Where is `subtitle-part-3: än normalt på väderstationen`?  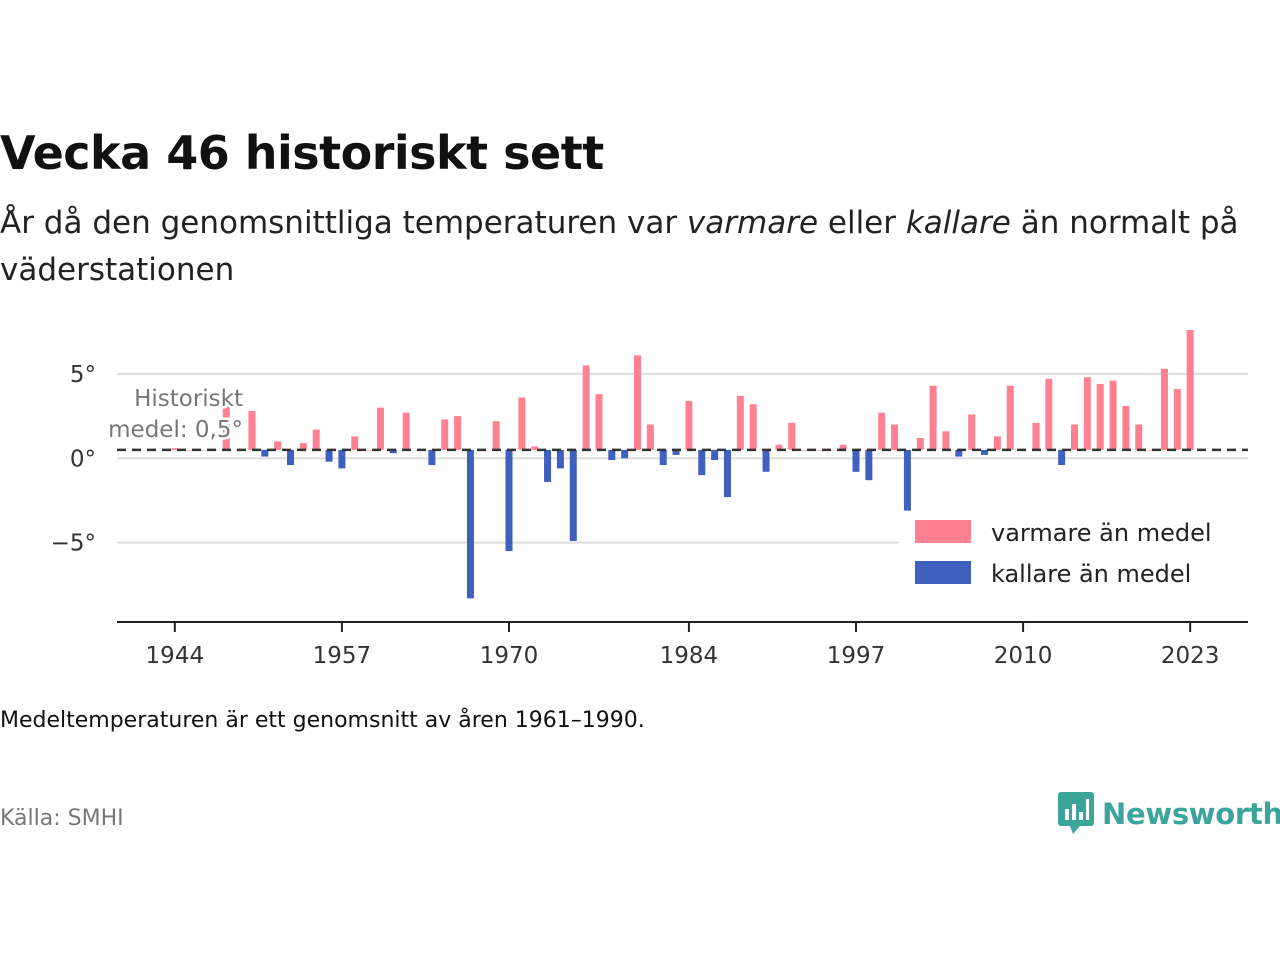 subtitle-part-3: än normalt på väderstationen is located at coordinates (619, 246).